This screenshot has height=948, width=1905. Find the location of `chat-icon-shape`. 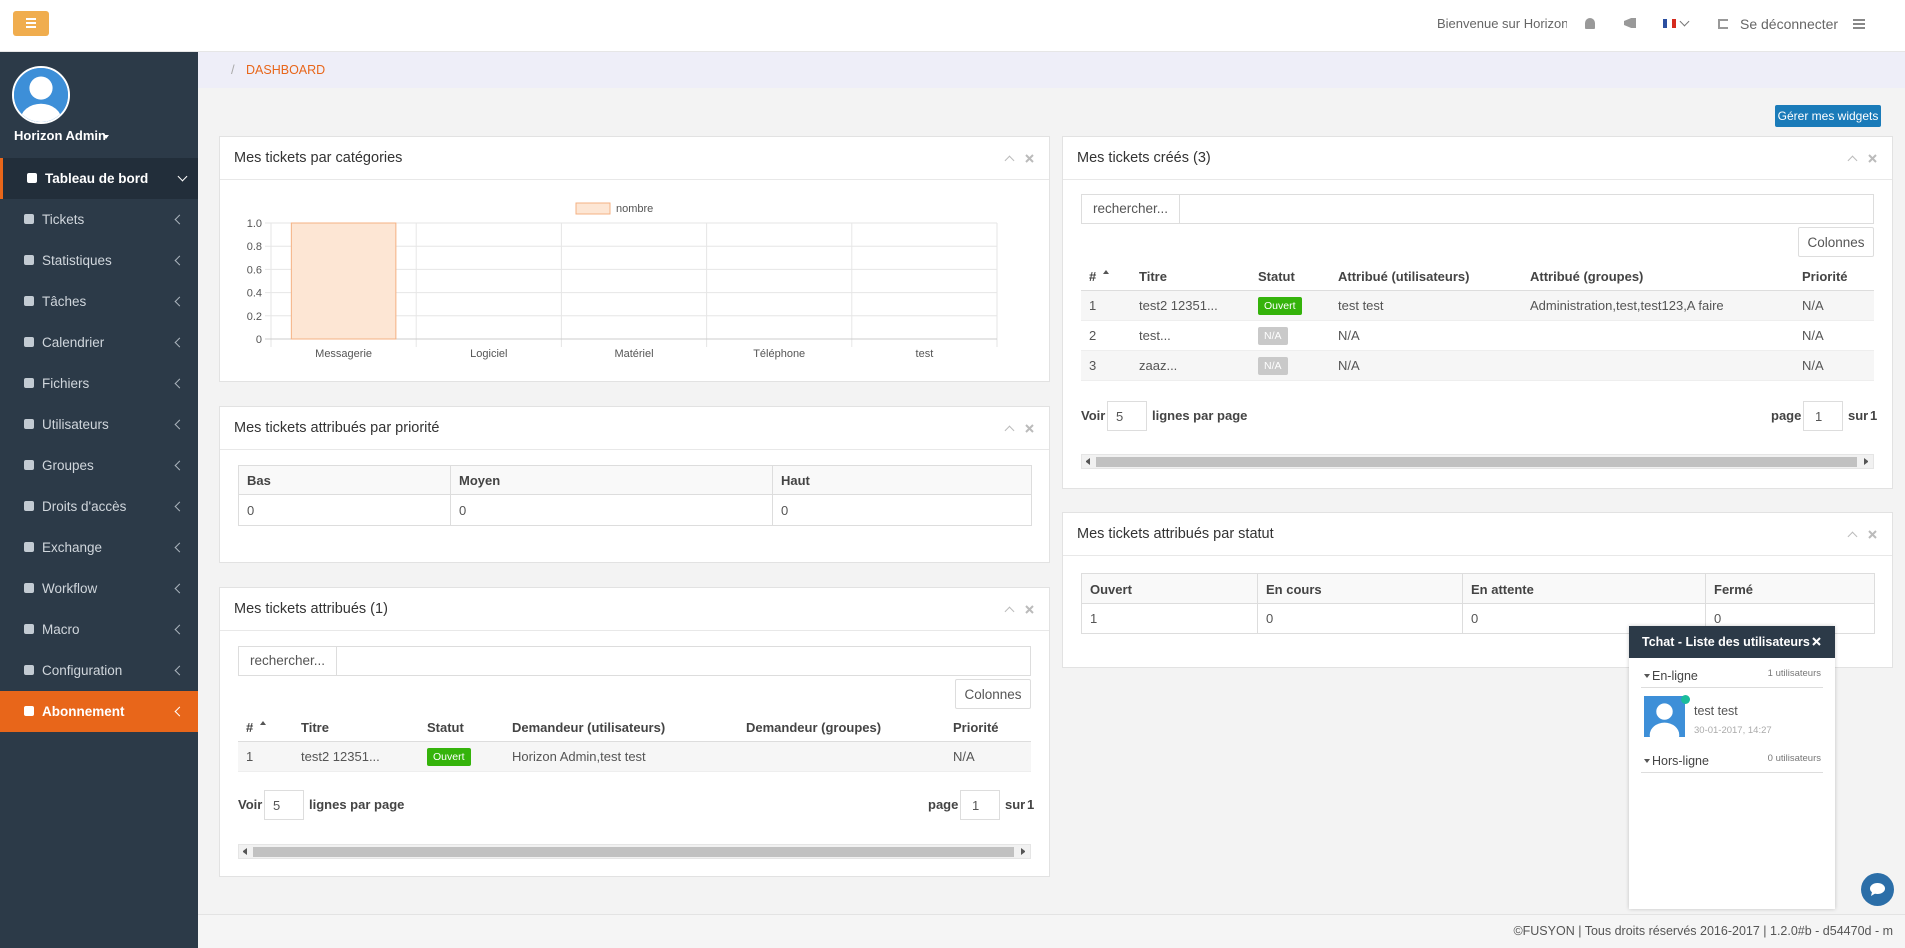

chat-icon-shape is located at coordinates (1877, 888).